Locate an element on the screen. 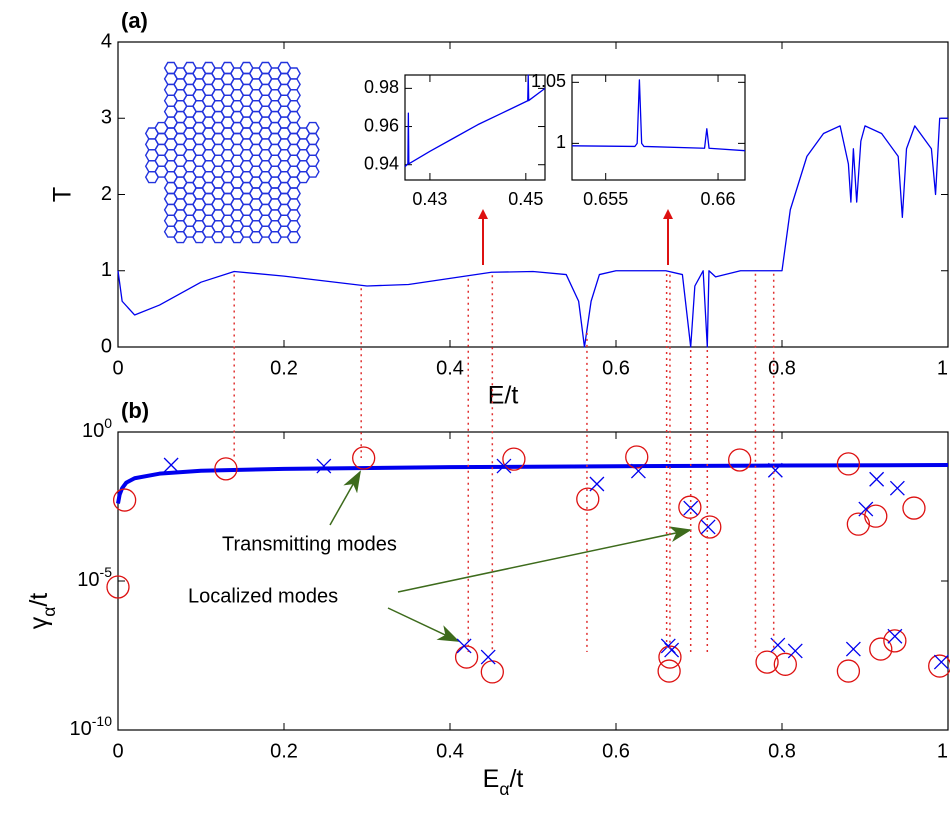  y-tick-label: 1 is located at coordinates (561, 142).